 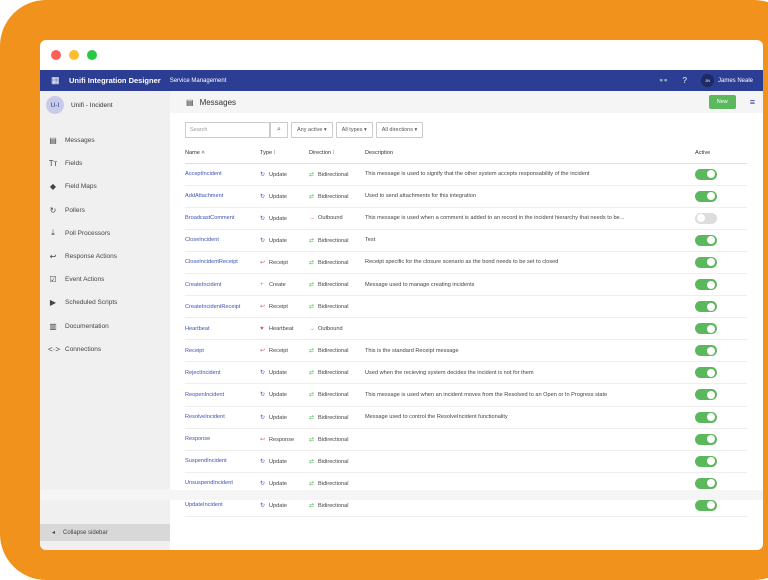 What do you see at coordinates (401, 55) in the screenshot?
I see `window-chrome` at bounding box center [401, 55].